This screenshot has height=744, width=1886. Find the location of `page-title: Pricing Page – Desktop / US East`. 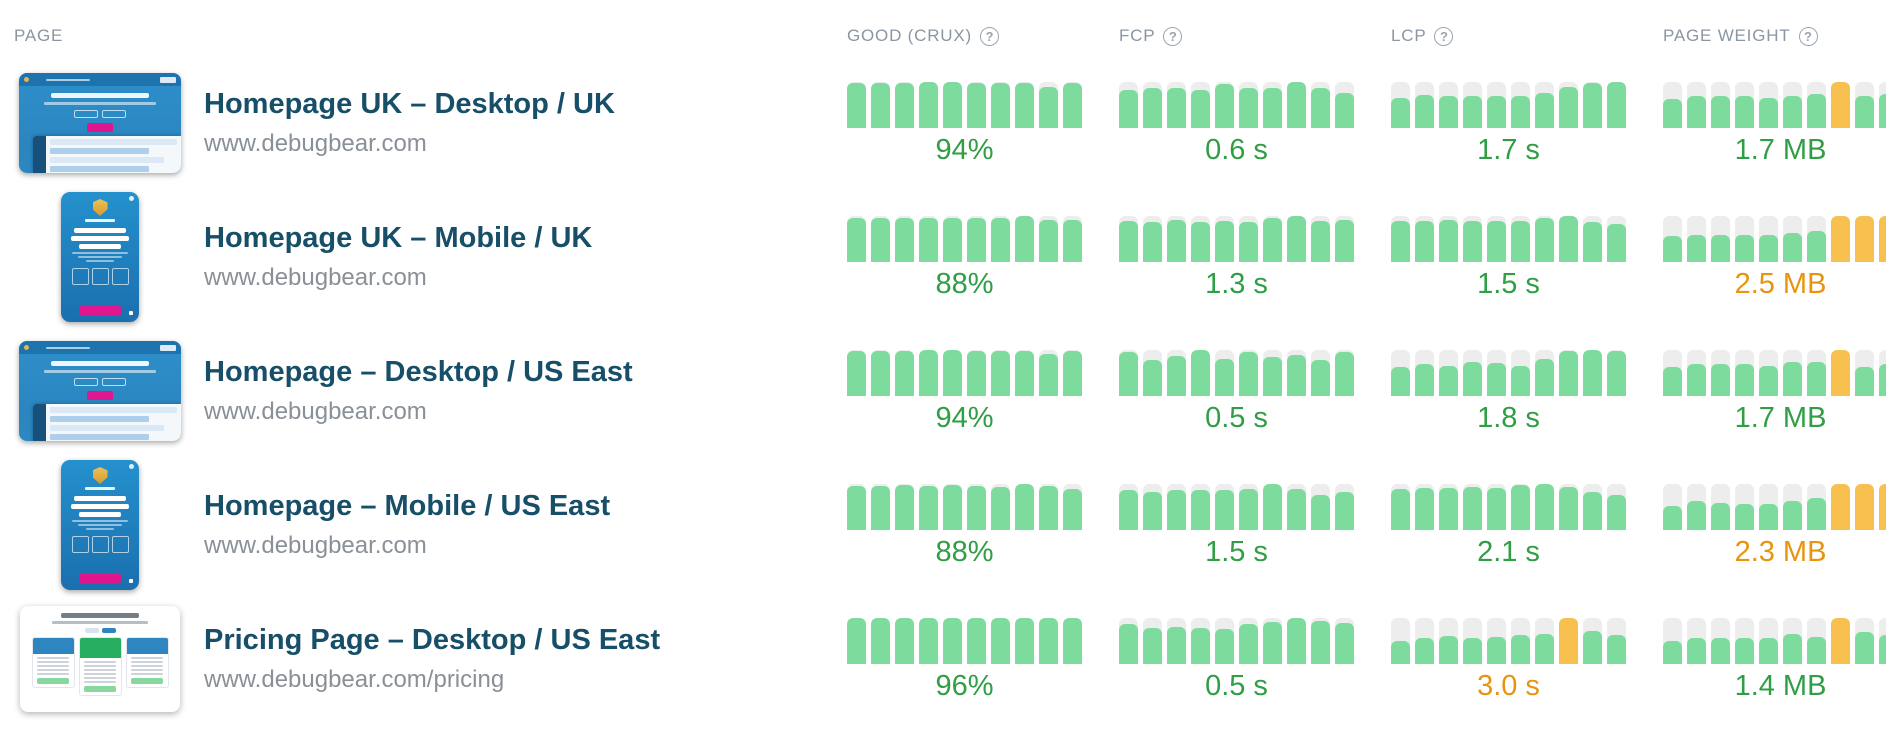

page-title: Pricing Page – Desktop / US East is located at coordinates (432, 640).